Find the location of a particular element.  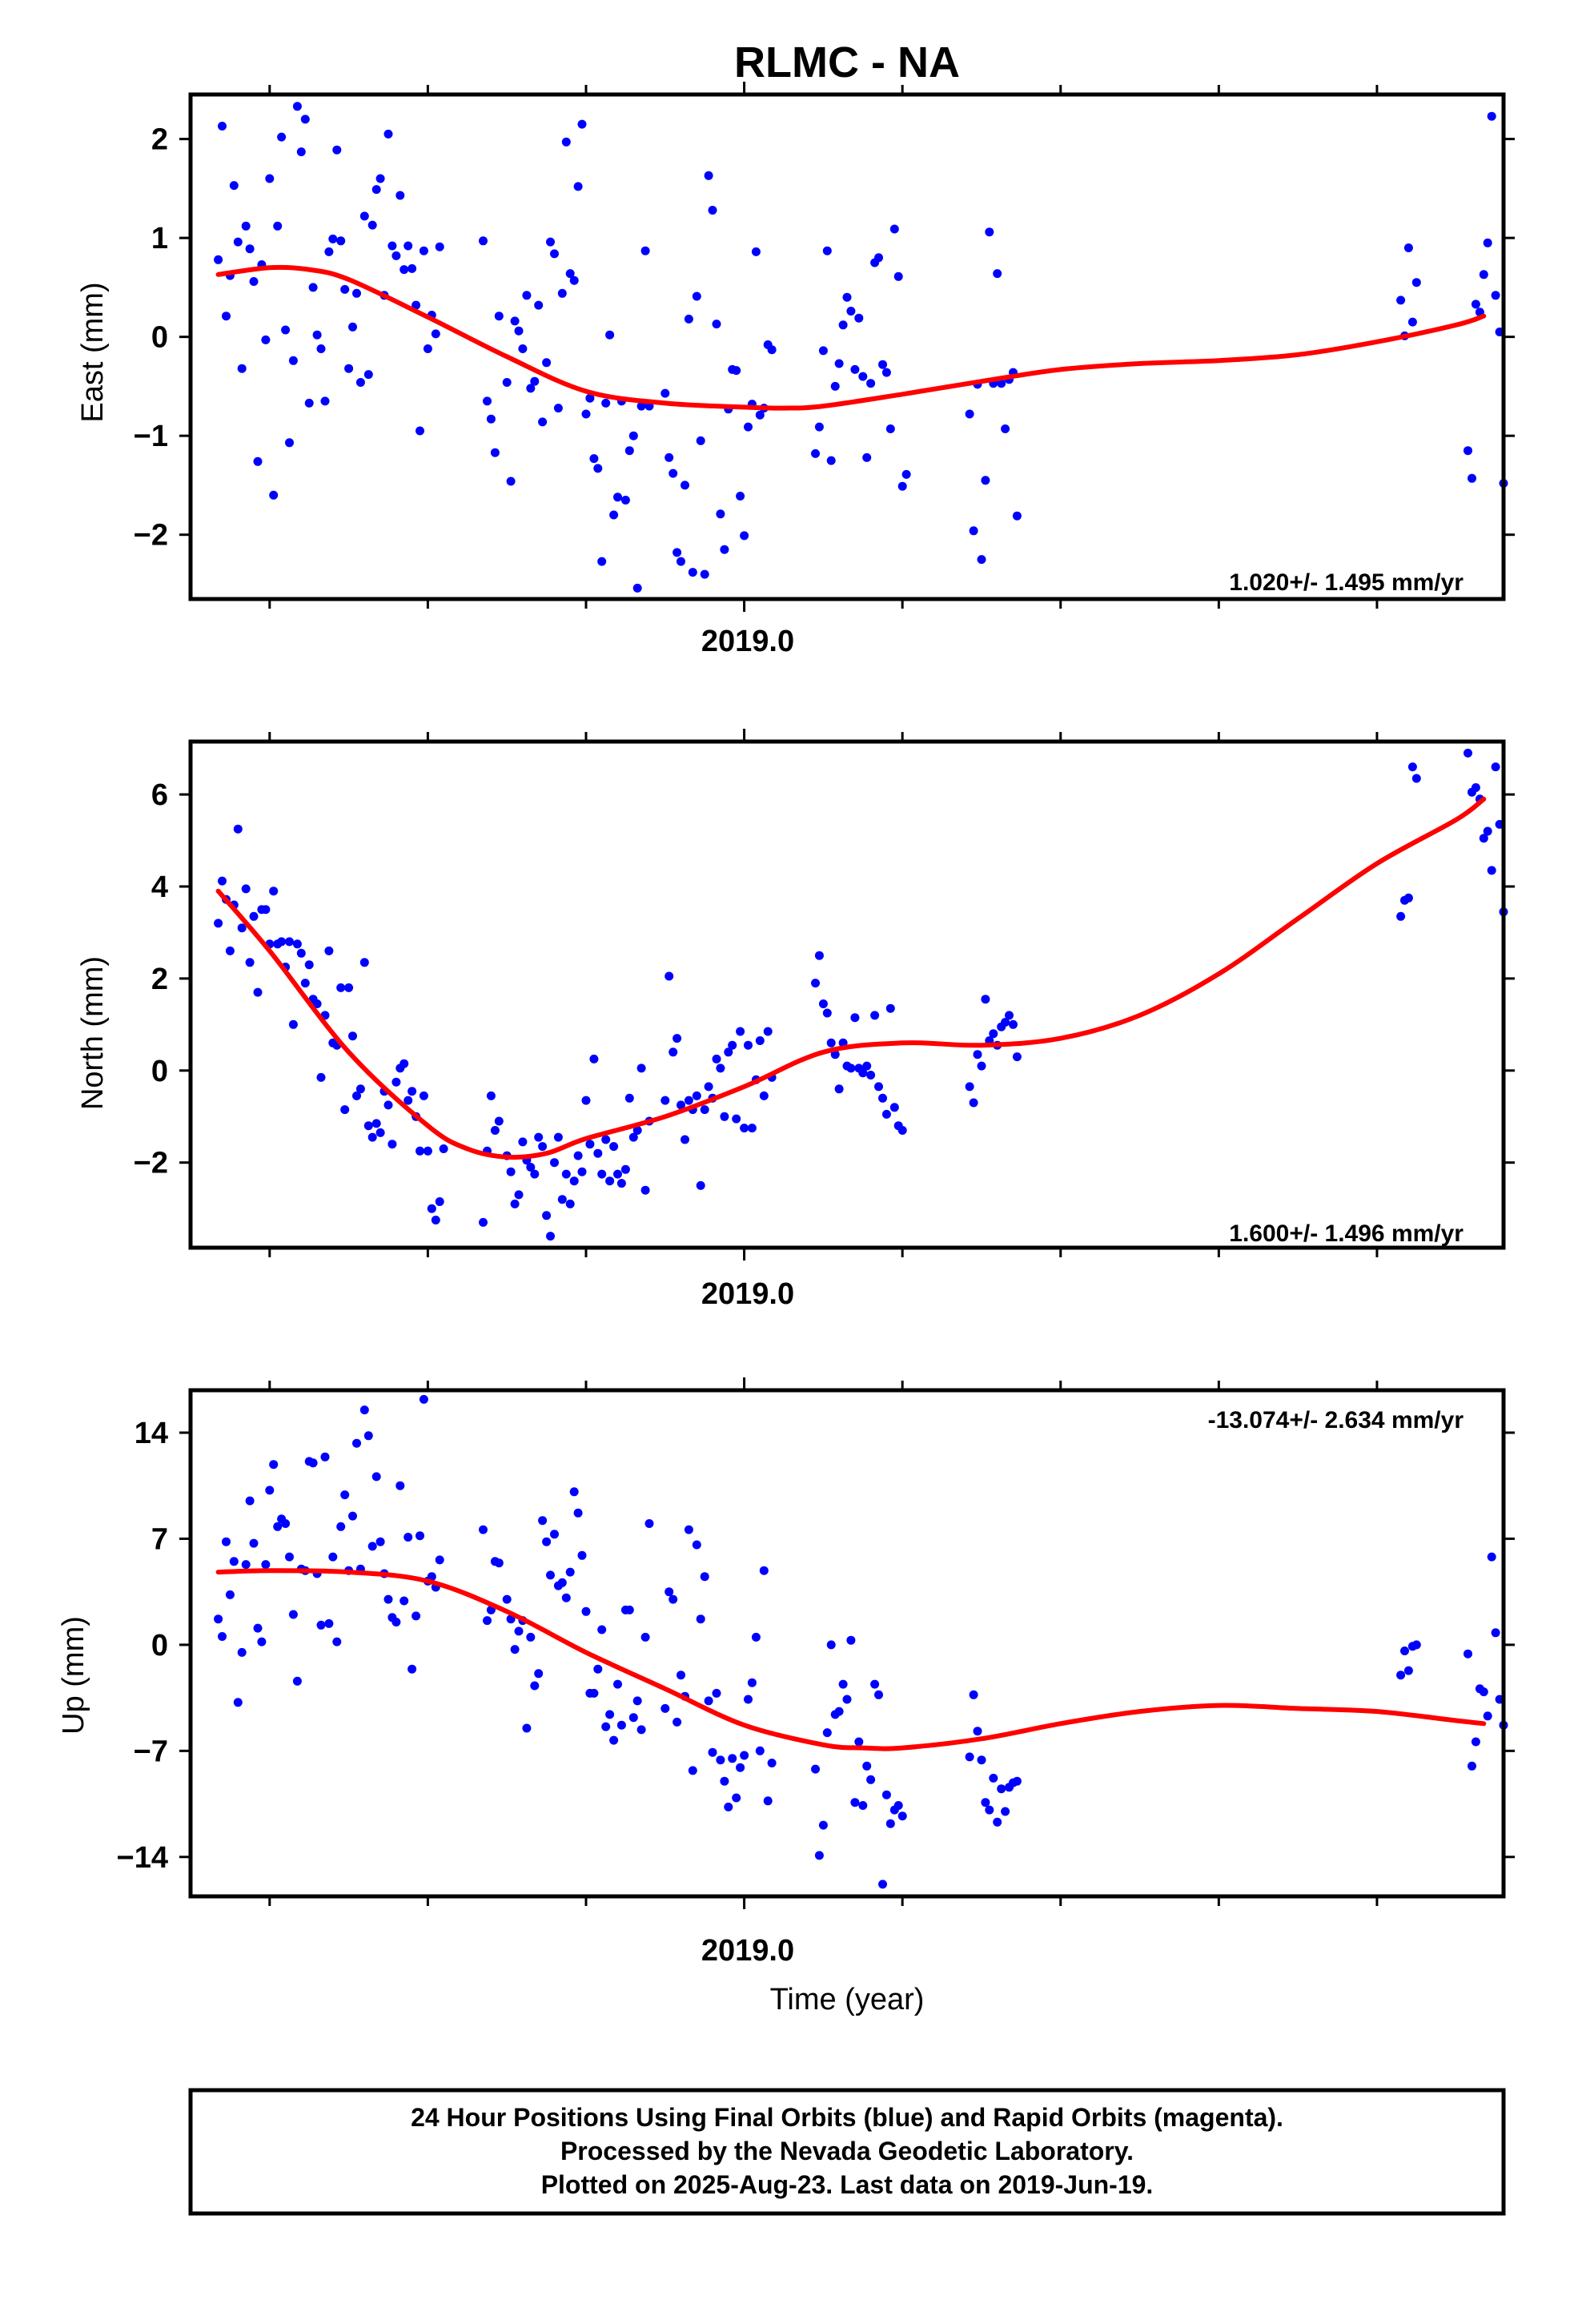

north-ytick-label: 4 is located at coordinates (159, 887).